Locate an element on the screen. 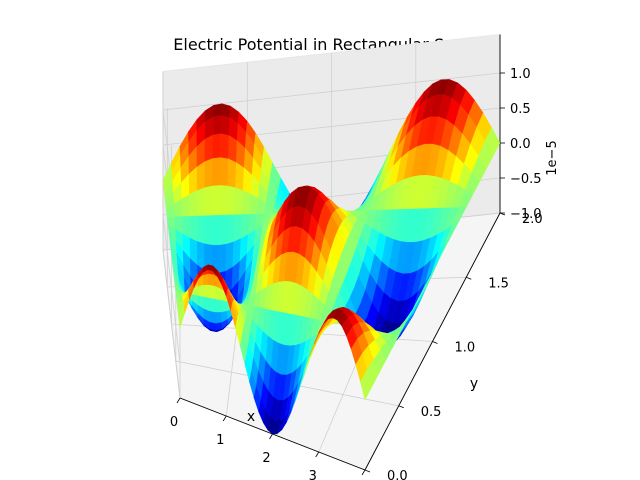 The height and width of the screenshot is (480, 640). z-tick-label: 0.0 is located at coordinates (520, 144).